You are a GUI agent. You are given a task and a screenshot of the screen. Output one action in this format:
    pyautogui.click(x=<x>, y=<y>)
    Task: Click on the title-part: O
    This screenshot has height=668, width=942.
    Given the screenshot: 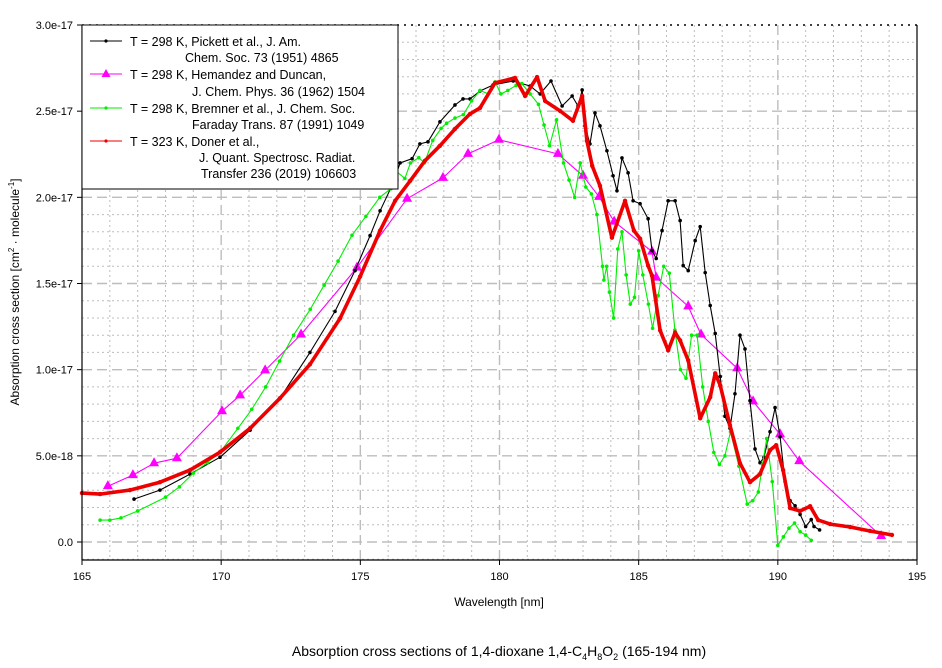 What is the action you would take?
    pyautogui.click(x=607, y=651)
    